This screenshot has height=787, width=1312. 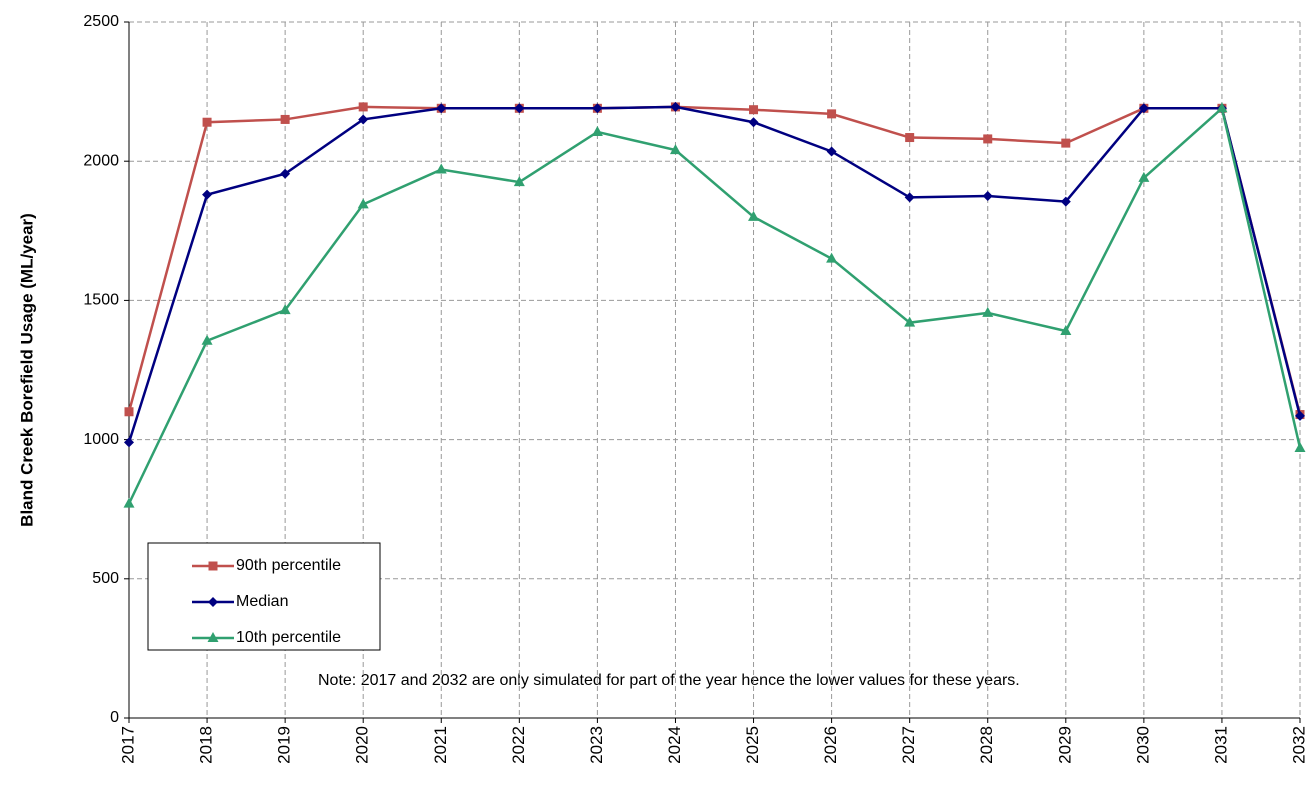 I want to click on x-tick-label: 2021, so click(x=440, y=745).